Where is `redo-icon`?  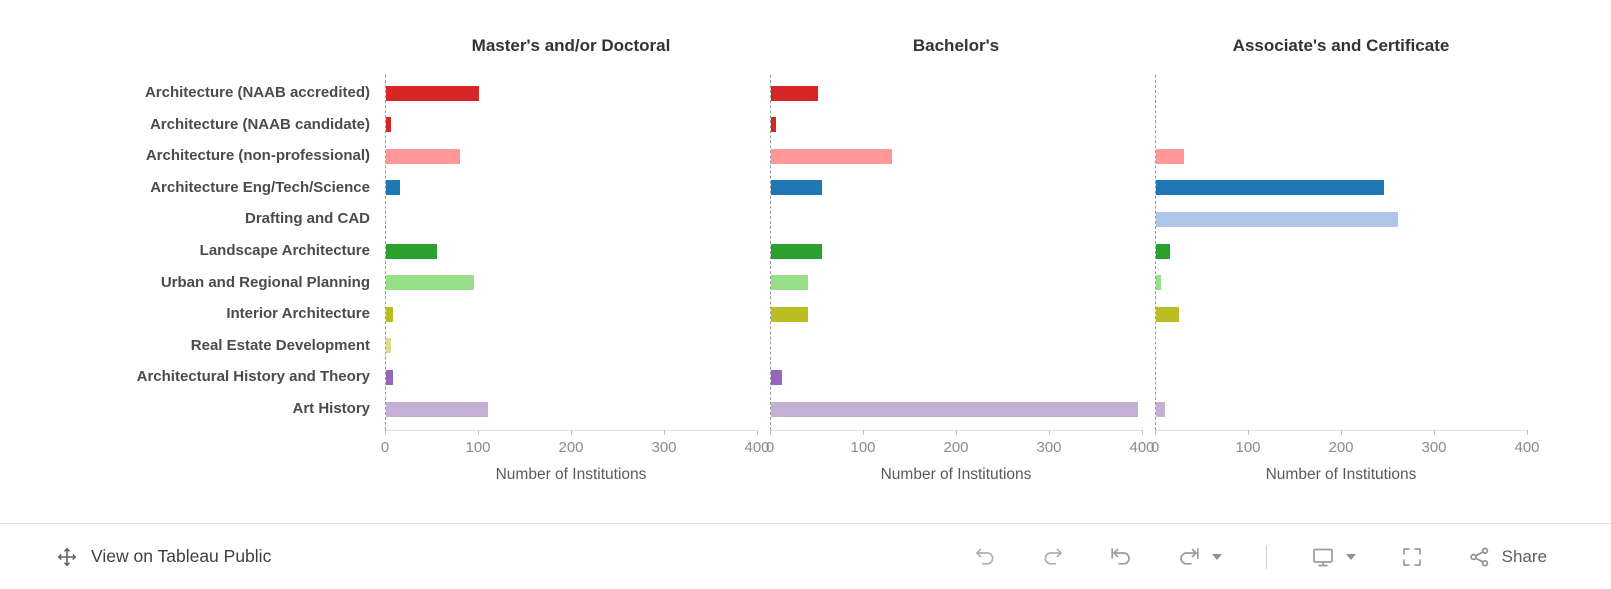 redo-icon is located at coordinates (1053, 556).